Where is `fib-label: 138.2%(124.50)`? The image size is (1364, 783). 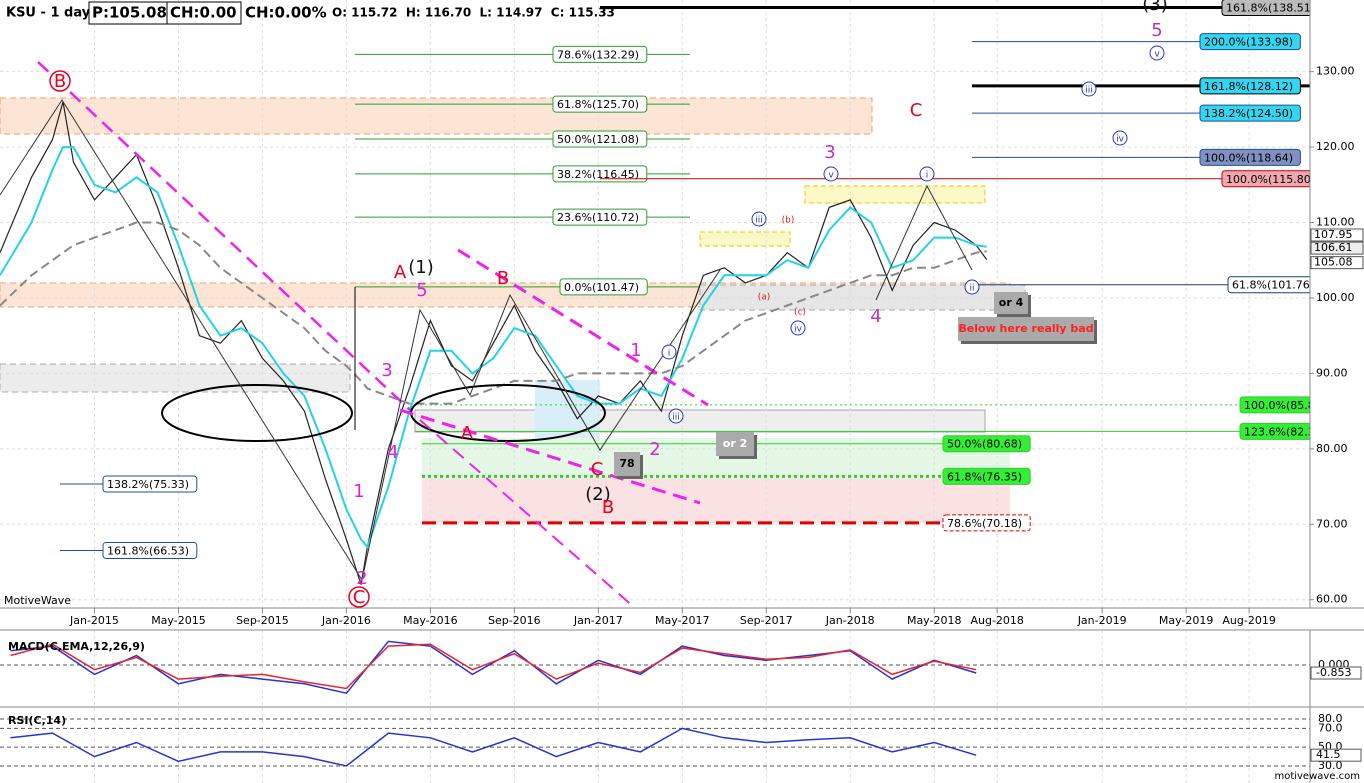
fib-label: 138.2%(124.50) is located at coordinates (1248, 113).